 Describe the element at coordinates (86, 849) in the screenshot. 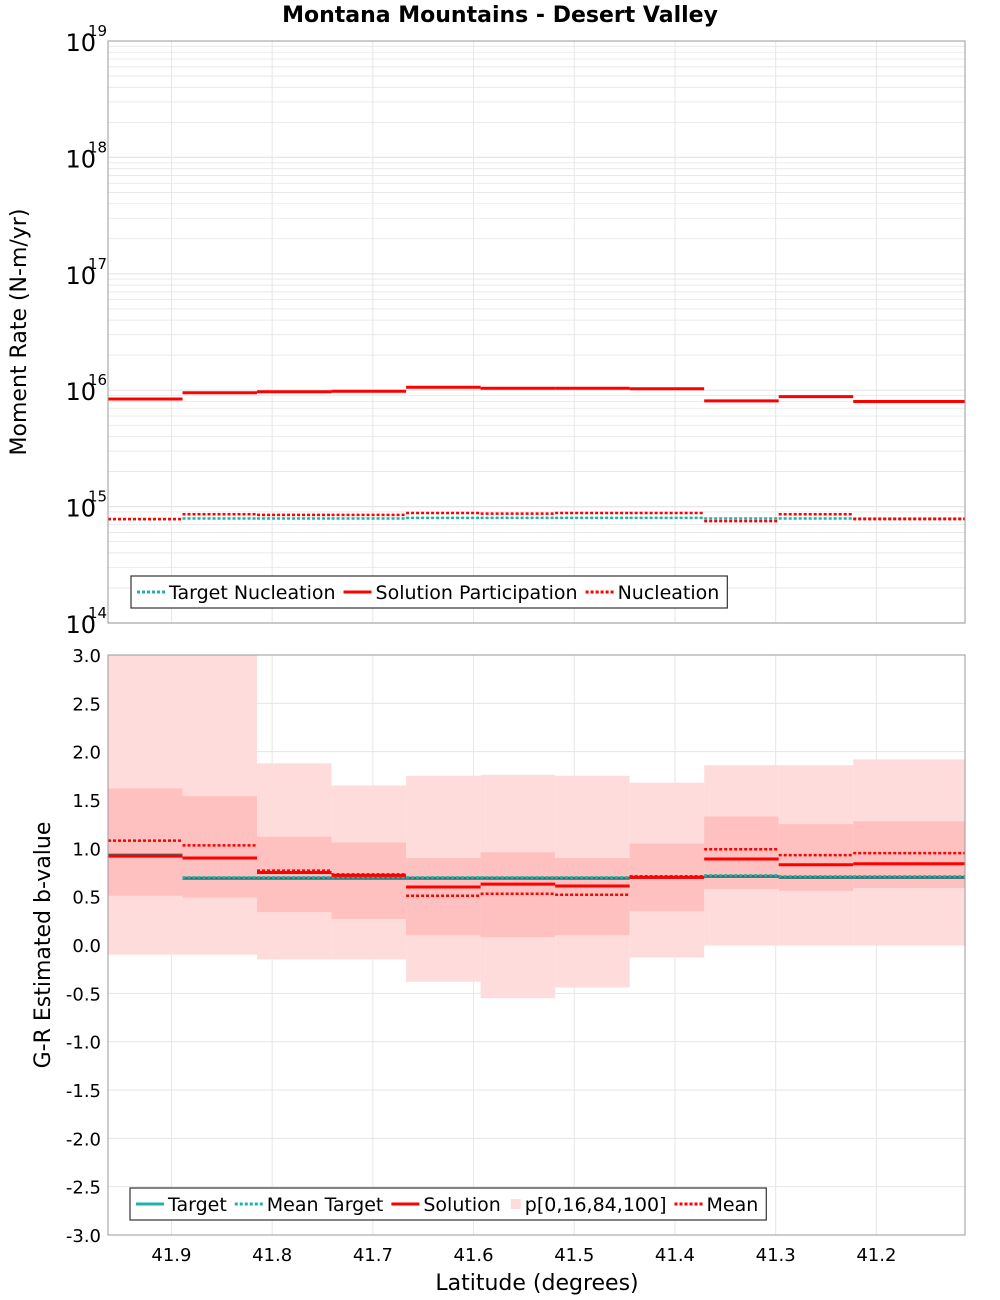

I see `y-tick-label: 1.0` at that location.